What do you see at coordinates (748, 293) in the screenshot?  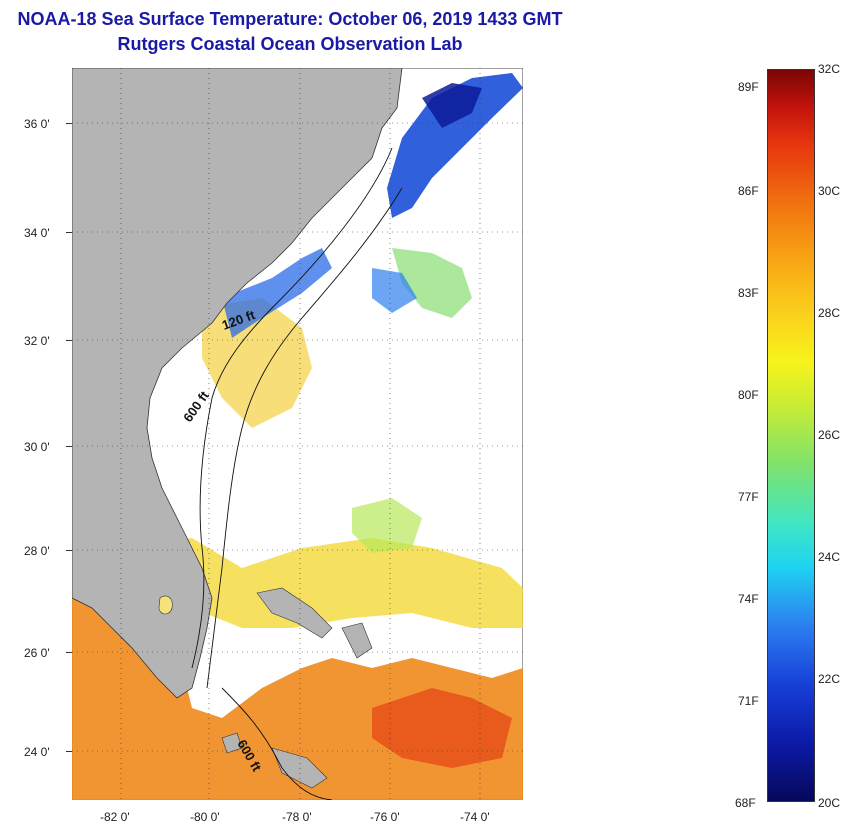 I see `colorbar-f-83: 83F` at bounding box center [748, 293].